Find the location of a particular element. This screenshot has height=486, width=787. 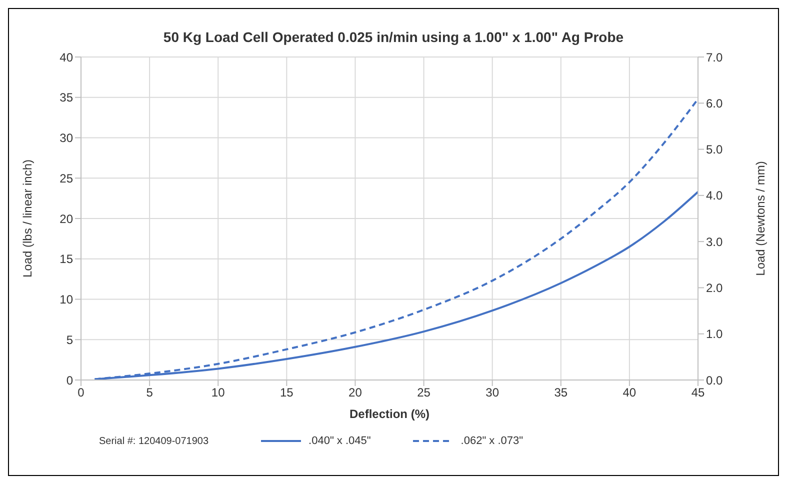

y-axis-title: Load (lbs / linear inch) is located at coordinates (27, 218).